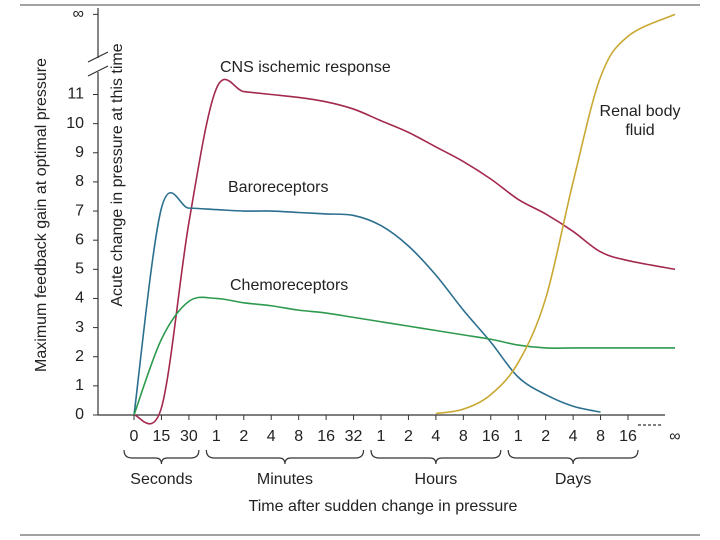 This screenshot has height=540, width=720. Describe the element at coordinates (75, 123) in the screenshot. I see `y-tick-label: 10` at that location.